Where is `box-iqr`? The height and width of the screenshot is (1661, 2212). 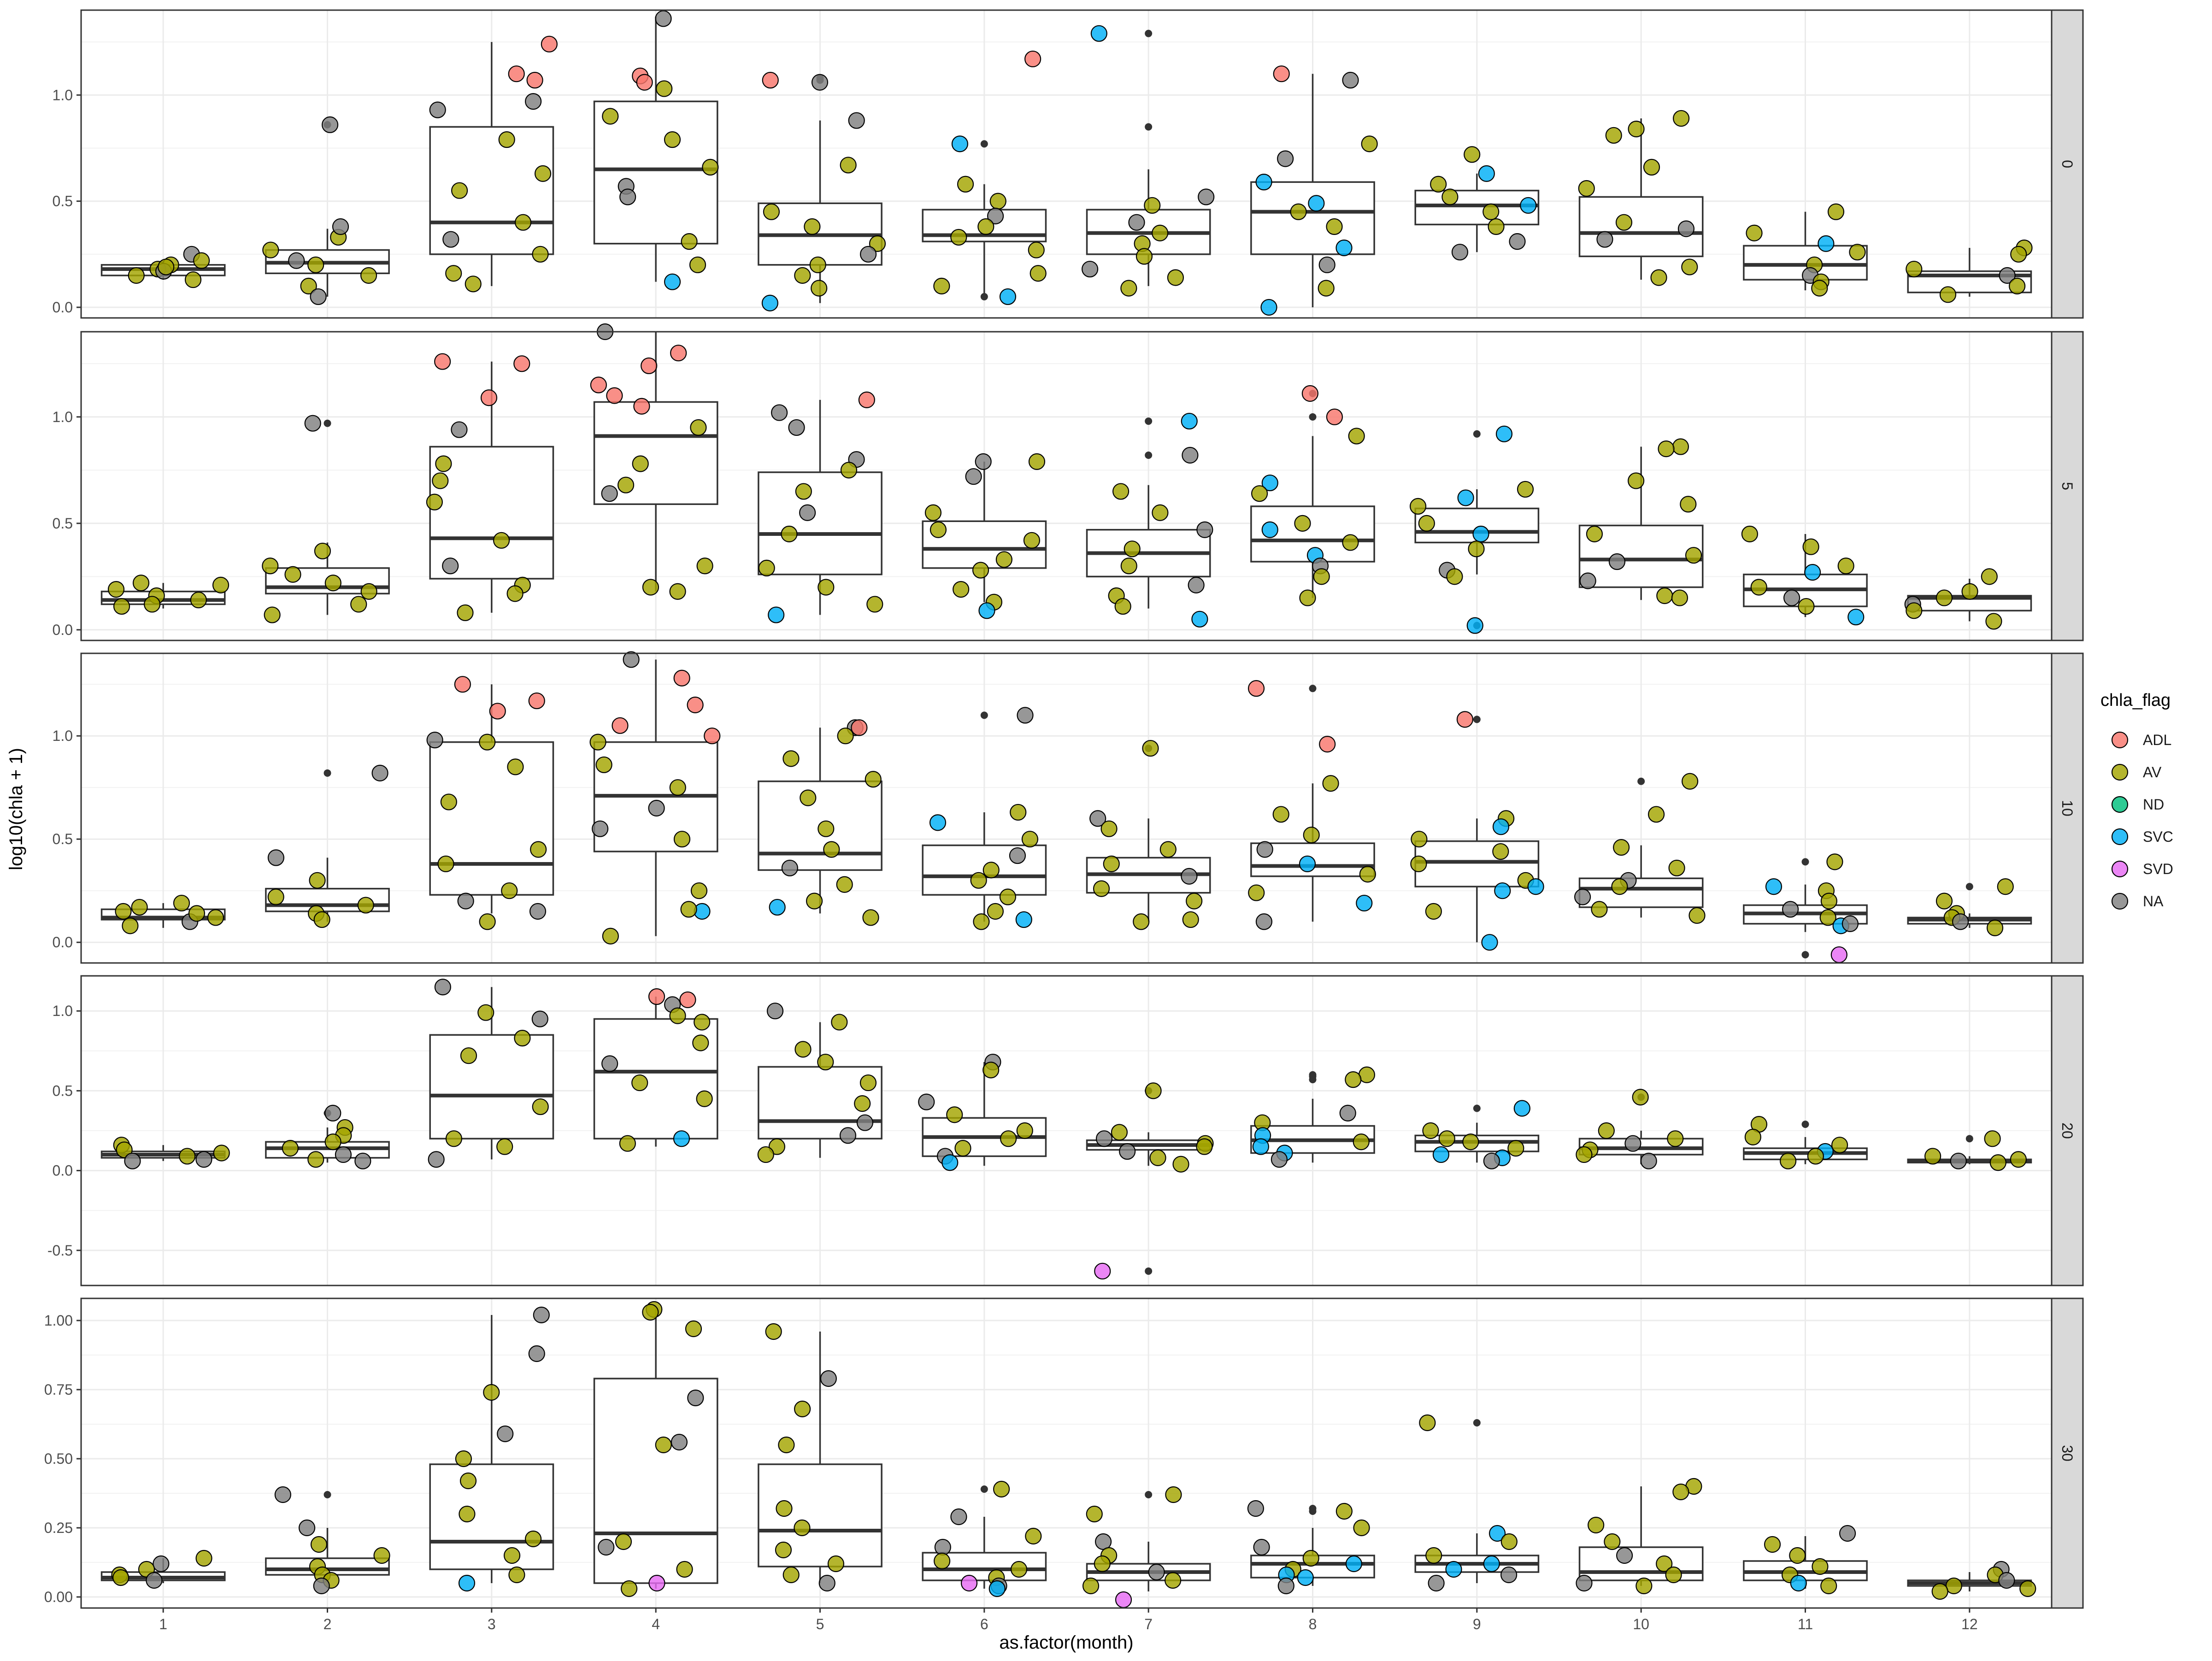 box-iqr is located at coordinates (1312, 218).